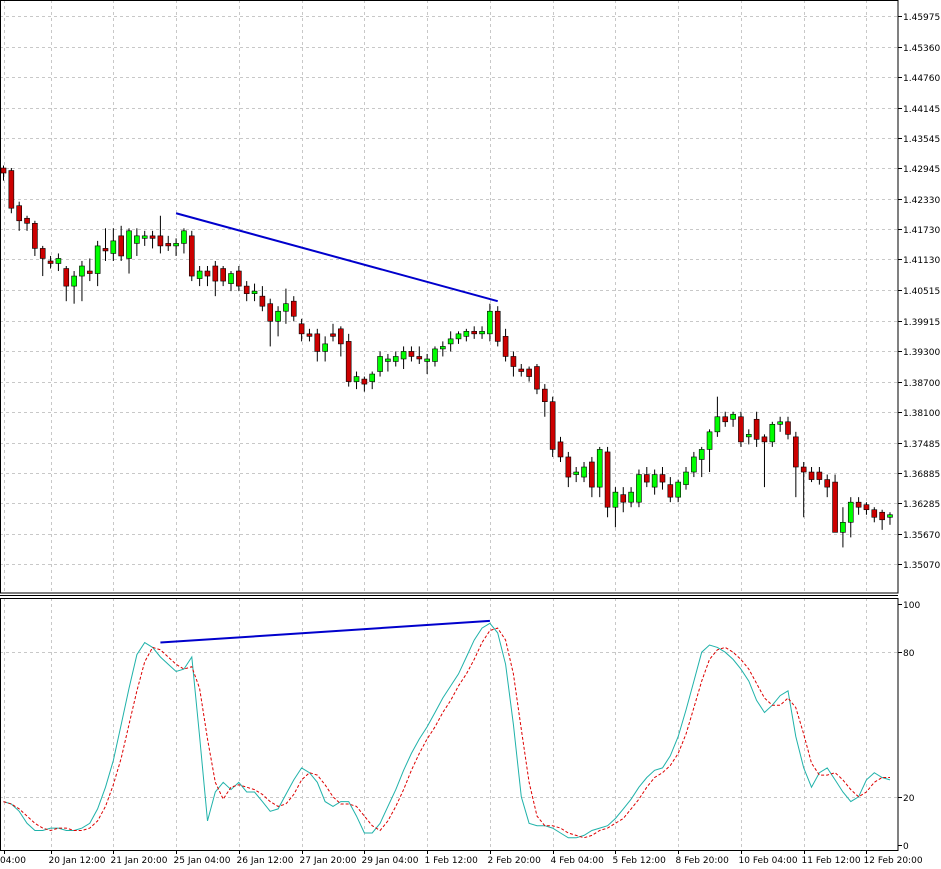 This screenshot has height=869, width=941. I want to click on time-tick-label: 04:00, so click(13, 861).